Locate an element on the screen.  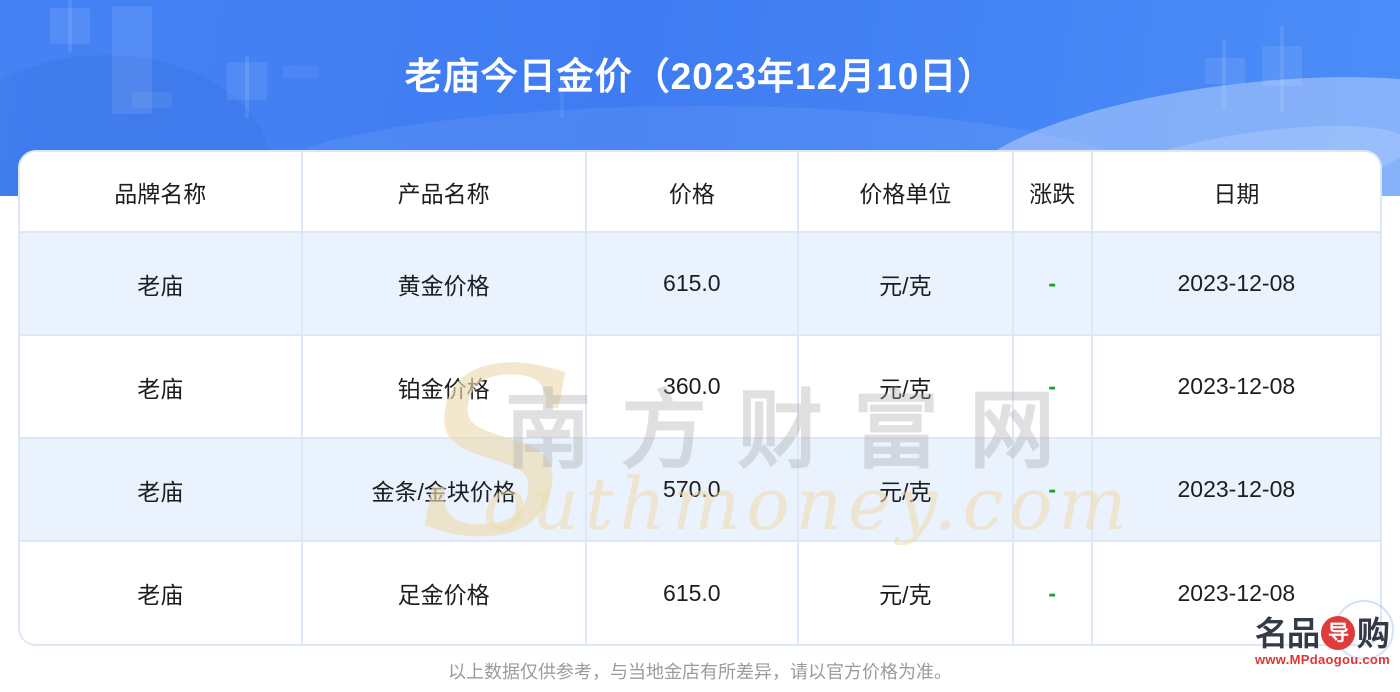
table-row: 老庙 黄金价格 615.0 元/克 -2023-12-08 is located at coordinates (700, 284).